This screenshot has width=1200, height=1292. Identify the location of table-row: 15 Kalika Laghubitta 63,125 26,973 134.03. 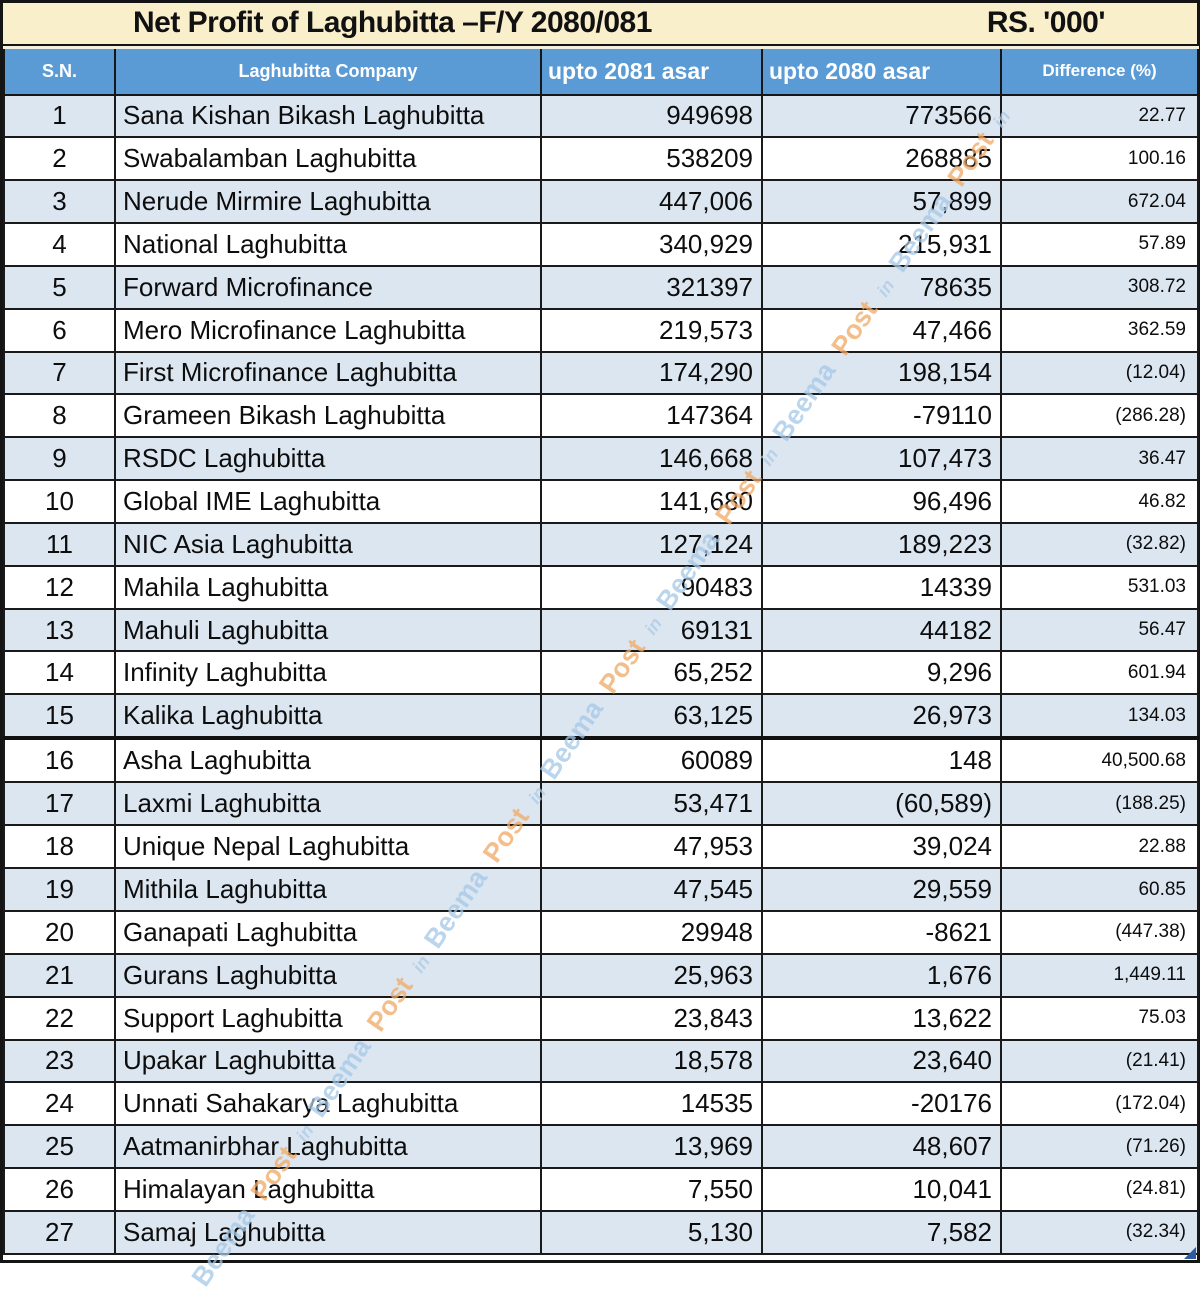
(601, 716).